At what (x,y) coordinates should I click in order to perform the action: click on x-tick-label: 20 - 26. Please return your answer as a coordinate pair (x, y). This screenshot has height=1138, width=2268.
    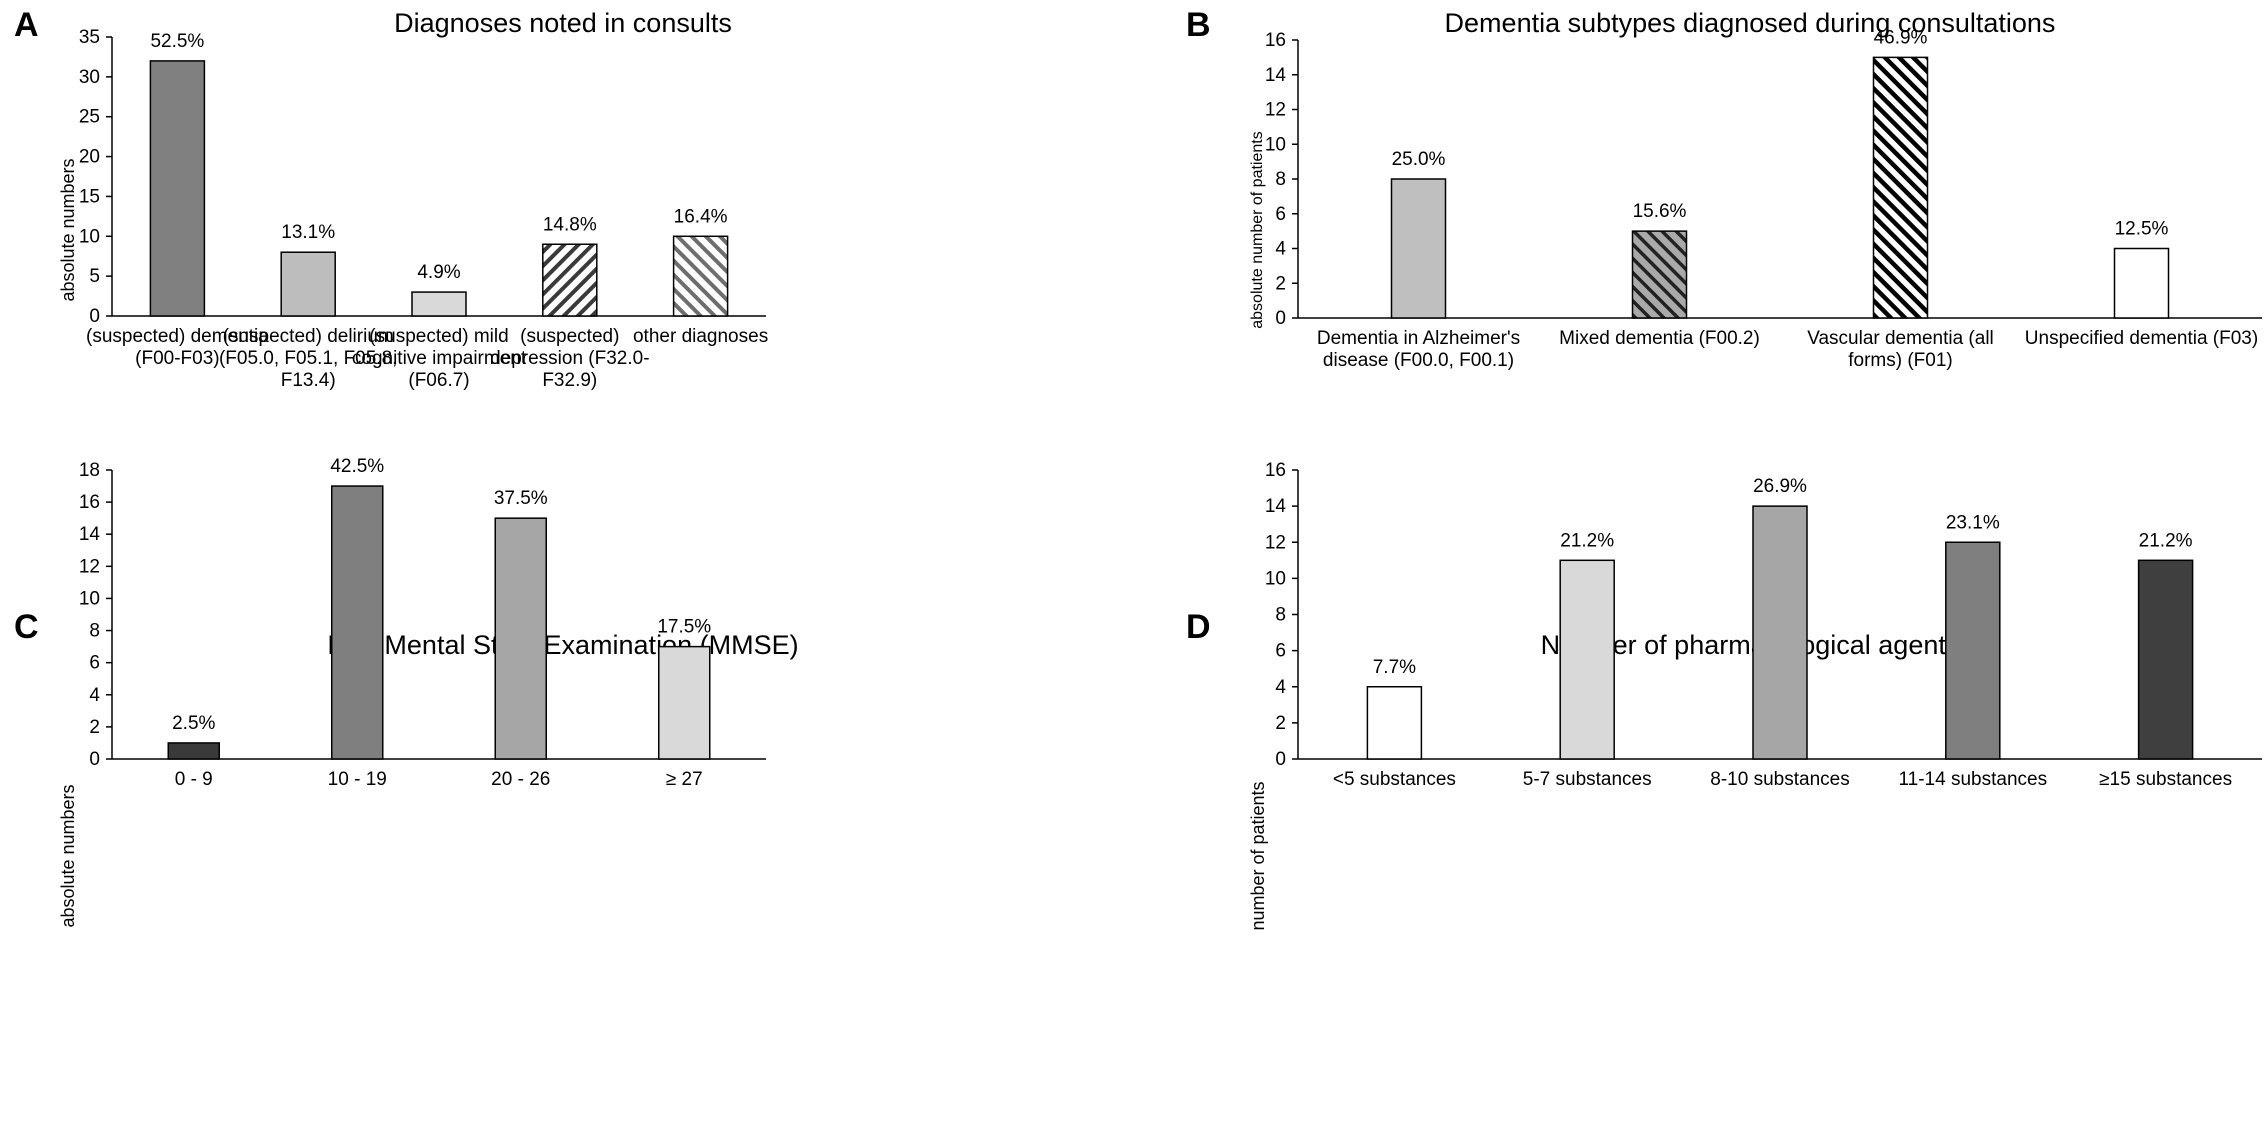
    Looking at the image, I should click on (520, 779).